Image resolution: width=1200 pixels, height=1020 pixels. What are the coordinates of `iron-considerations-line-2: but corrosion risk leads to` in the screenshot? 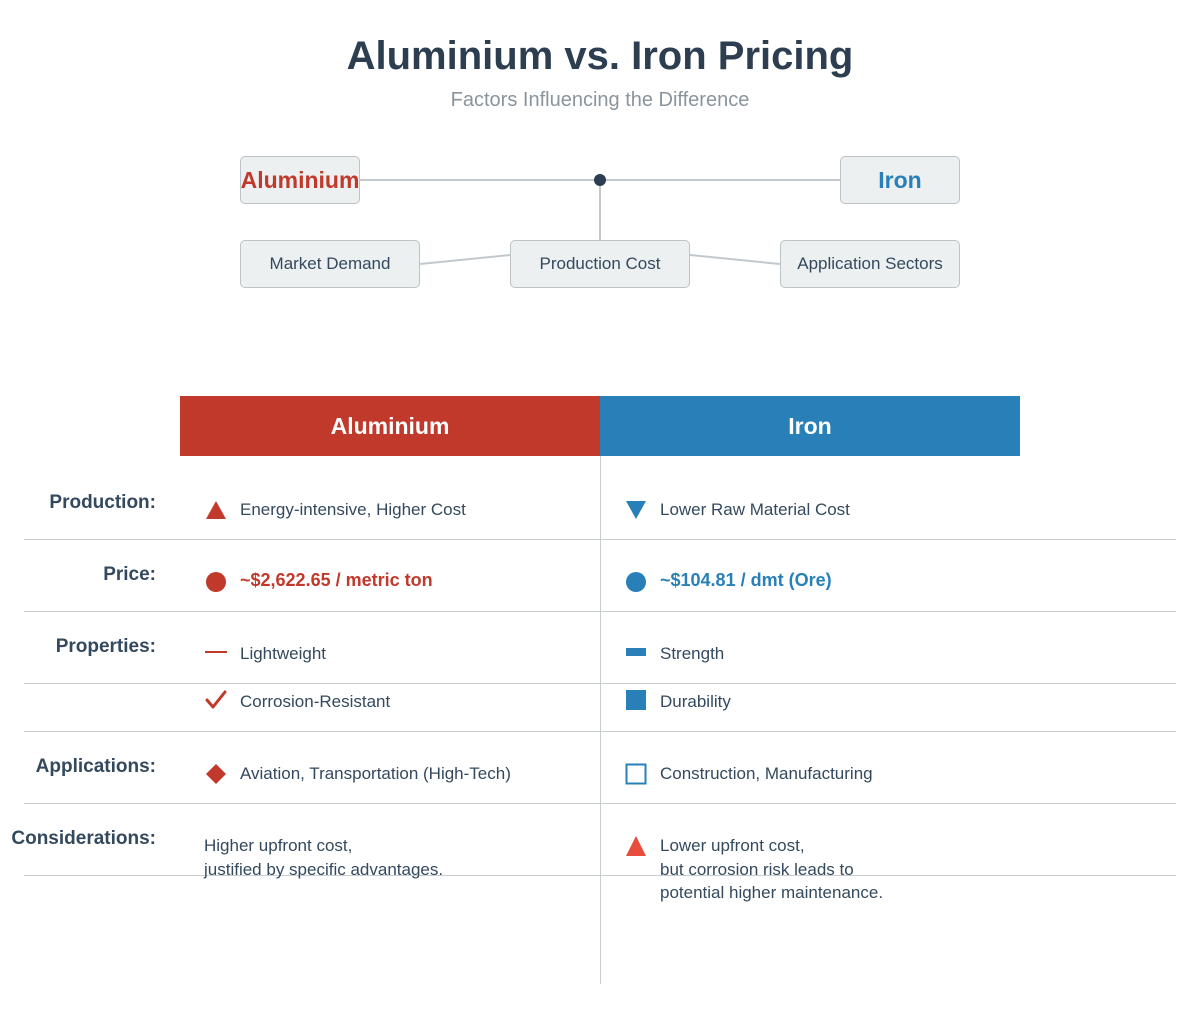 It's located at (757, 869).